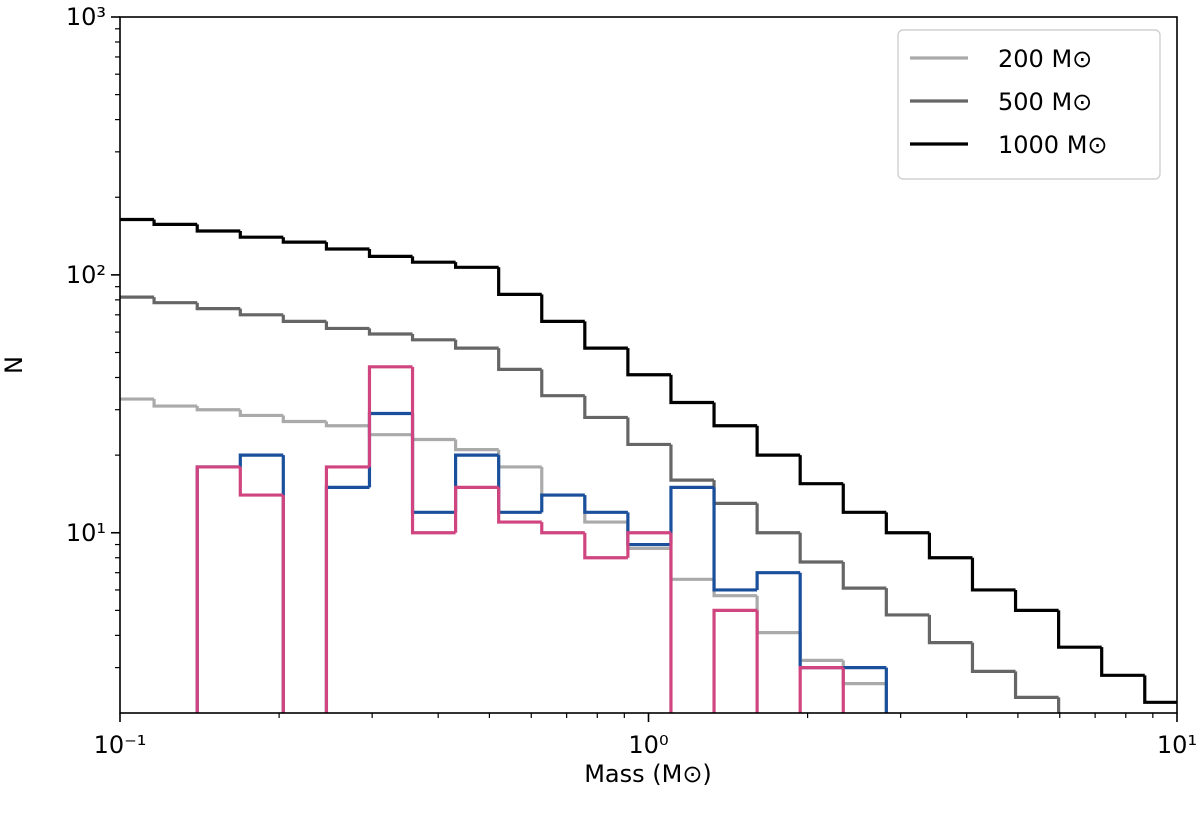 The image size is (1200, 822). I want to click on legend: 200 M⊙ 500 M⊙ 1000 M⊙, so click(1029, 104).